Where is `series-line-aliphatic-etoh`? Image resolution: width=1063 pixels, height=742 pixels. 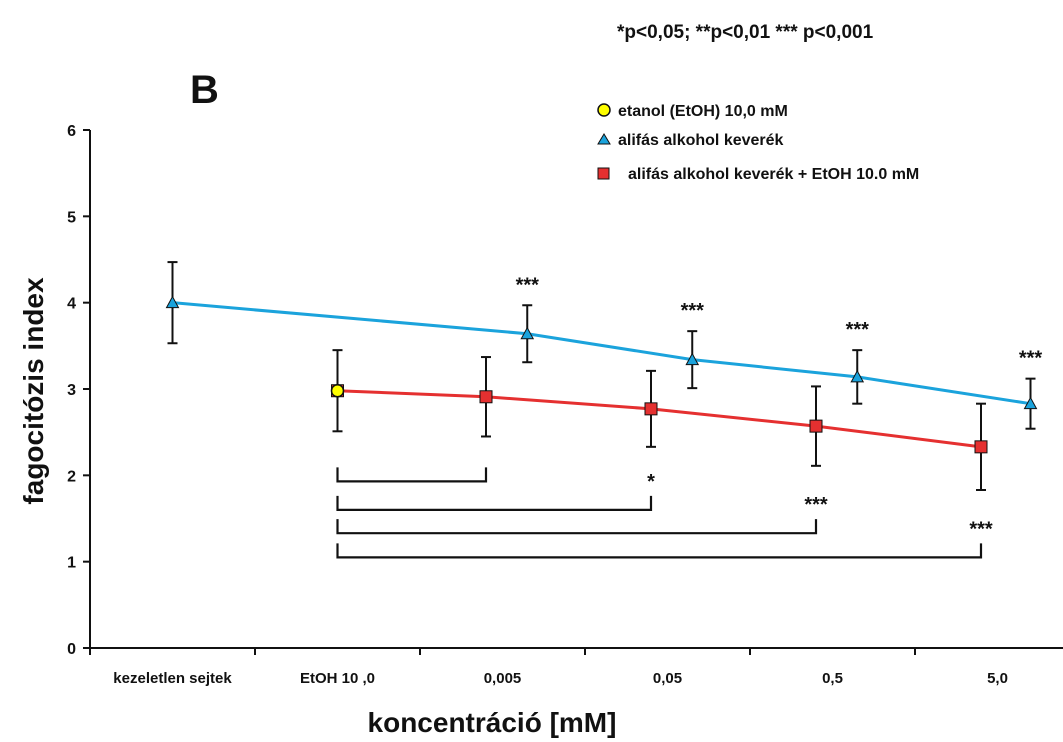 series-line-aliphatic-etoh is located at coordinates (659, 419).